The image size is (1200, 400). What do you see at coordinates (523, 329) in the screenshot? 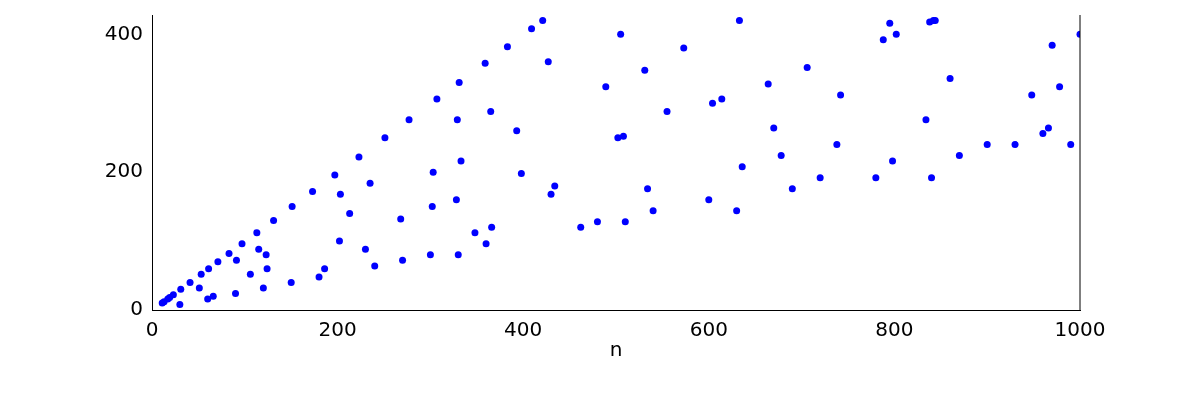
I see `x-tick-label: 400` at bounding box center [523, 329].